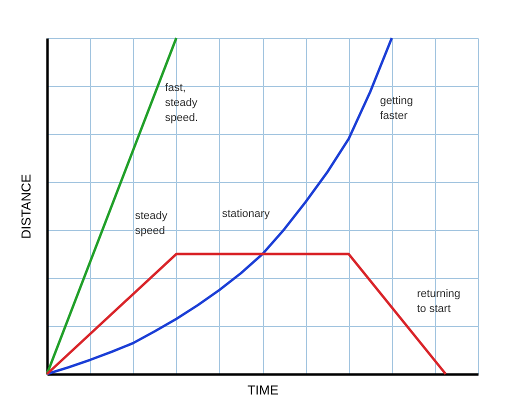 Image resolution: width=514 pixels, height=402 pixels. What do you see at coordinates (151, 223) in the screenshot?
I see `annotation: steady speed` at bounding box center [151, 223].